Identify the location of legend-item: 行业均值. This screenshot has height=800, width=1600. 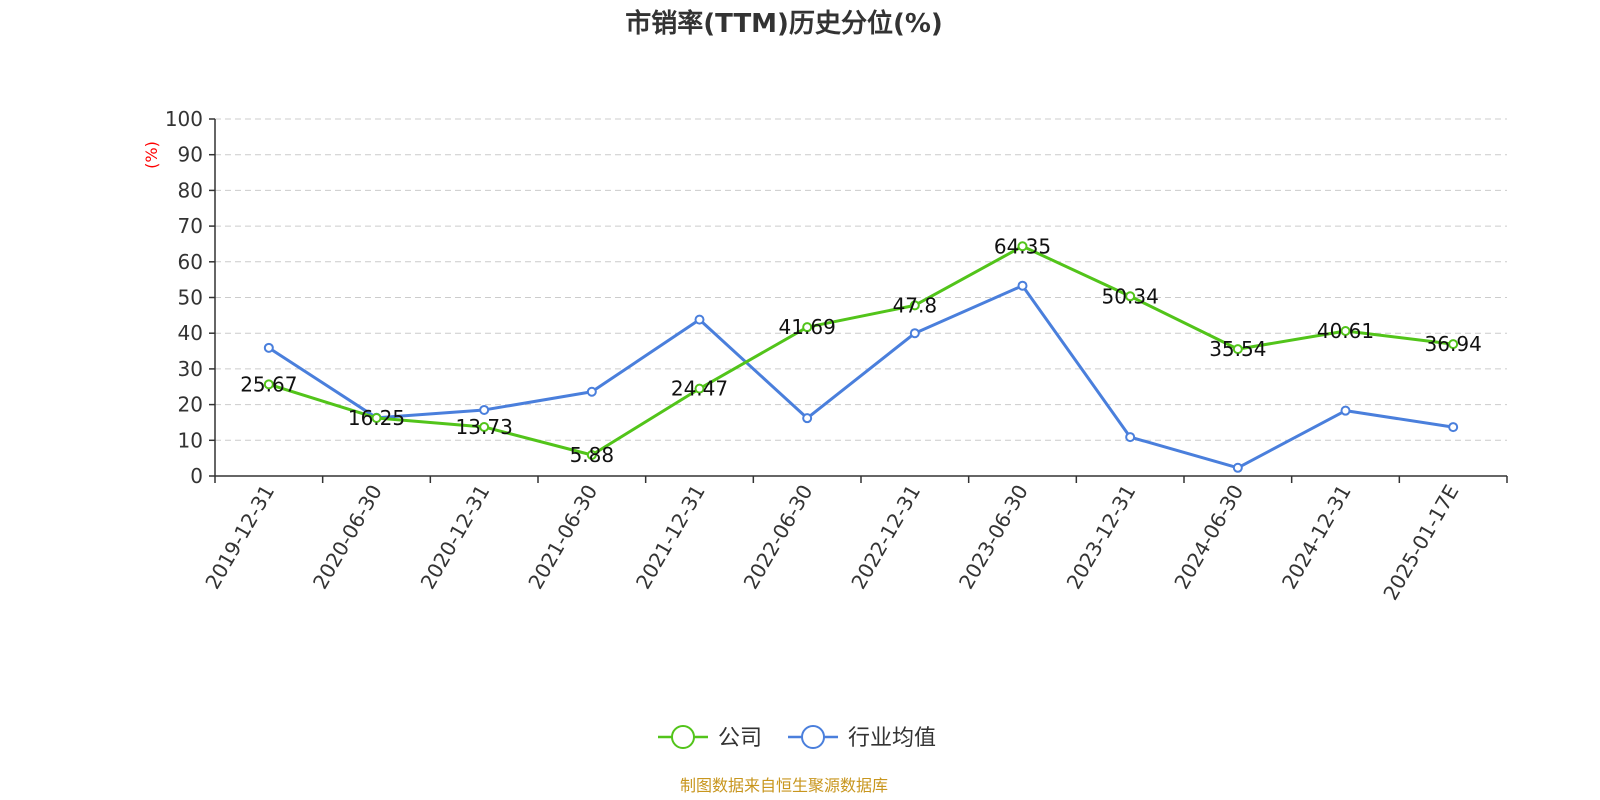
(862, 738).